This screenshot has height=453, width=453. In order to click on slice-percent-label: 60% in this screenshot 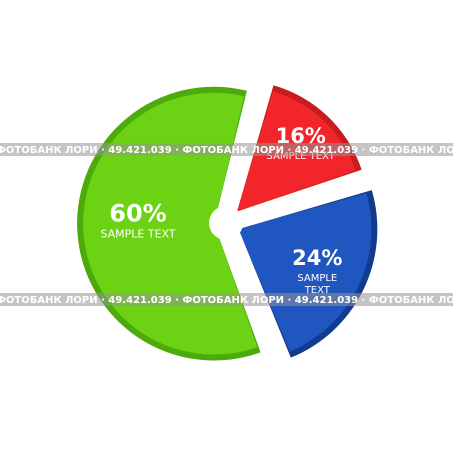, I will do `click(137, 214)`.